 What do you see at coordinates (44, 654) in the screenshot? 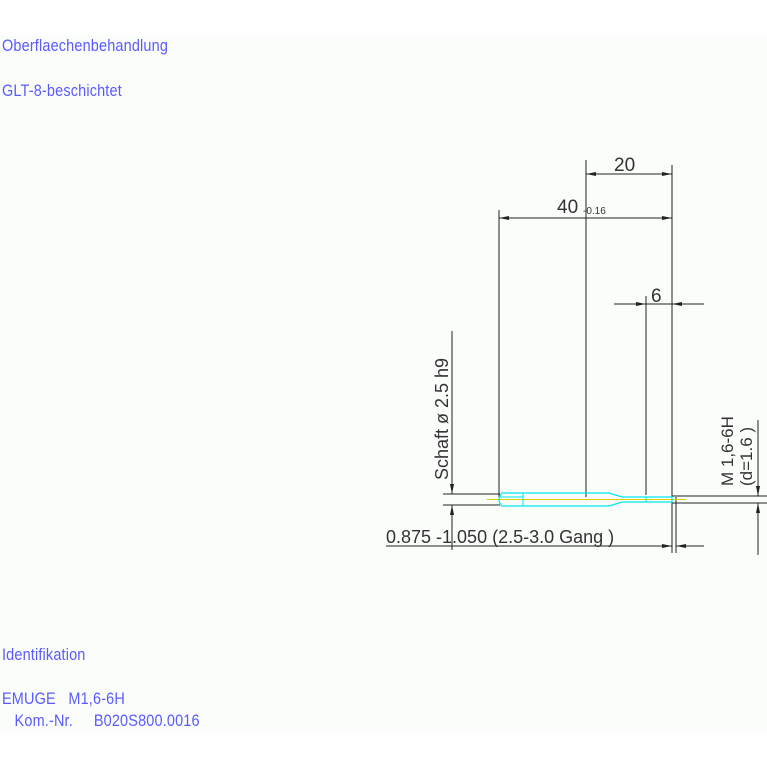
I see `identification-label: Identifikation` at bounding box center [44, 654].